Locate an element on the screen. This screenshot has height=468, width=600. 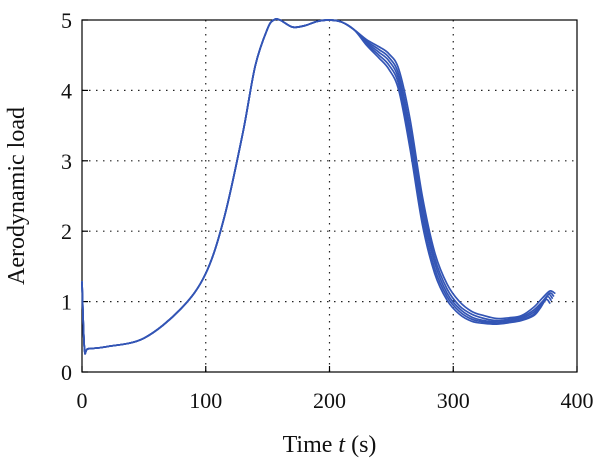
x-tick-label: 200 is located at coordinates (329, 400).